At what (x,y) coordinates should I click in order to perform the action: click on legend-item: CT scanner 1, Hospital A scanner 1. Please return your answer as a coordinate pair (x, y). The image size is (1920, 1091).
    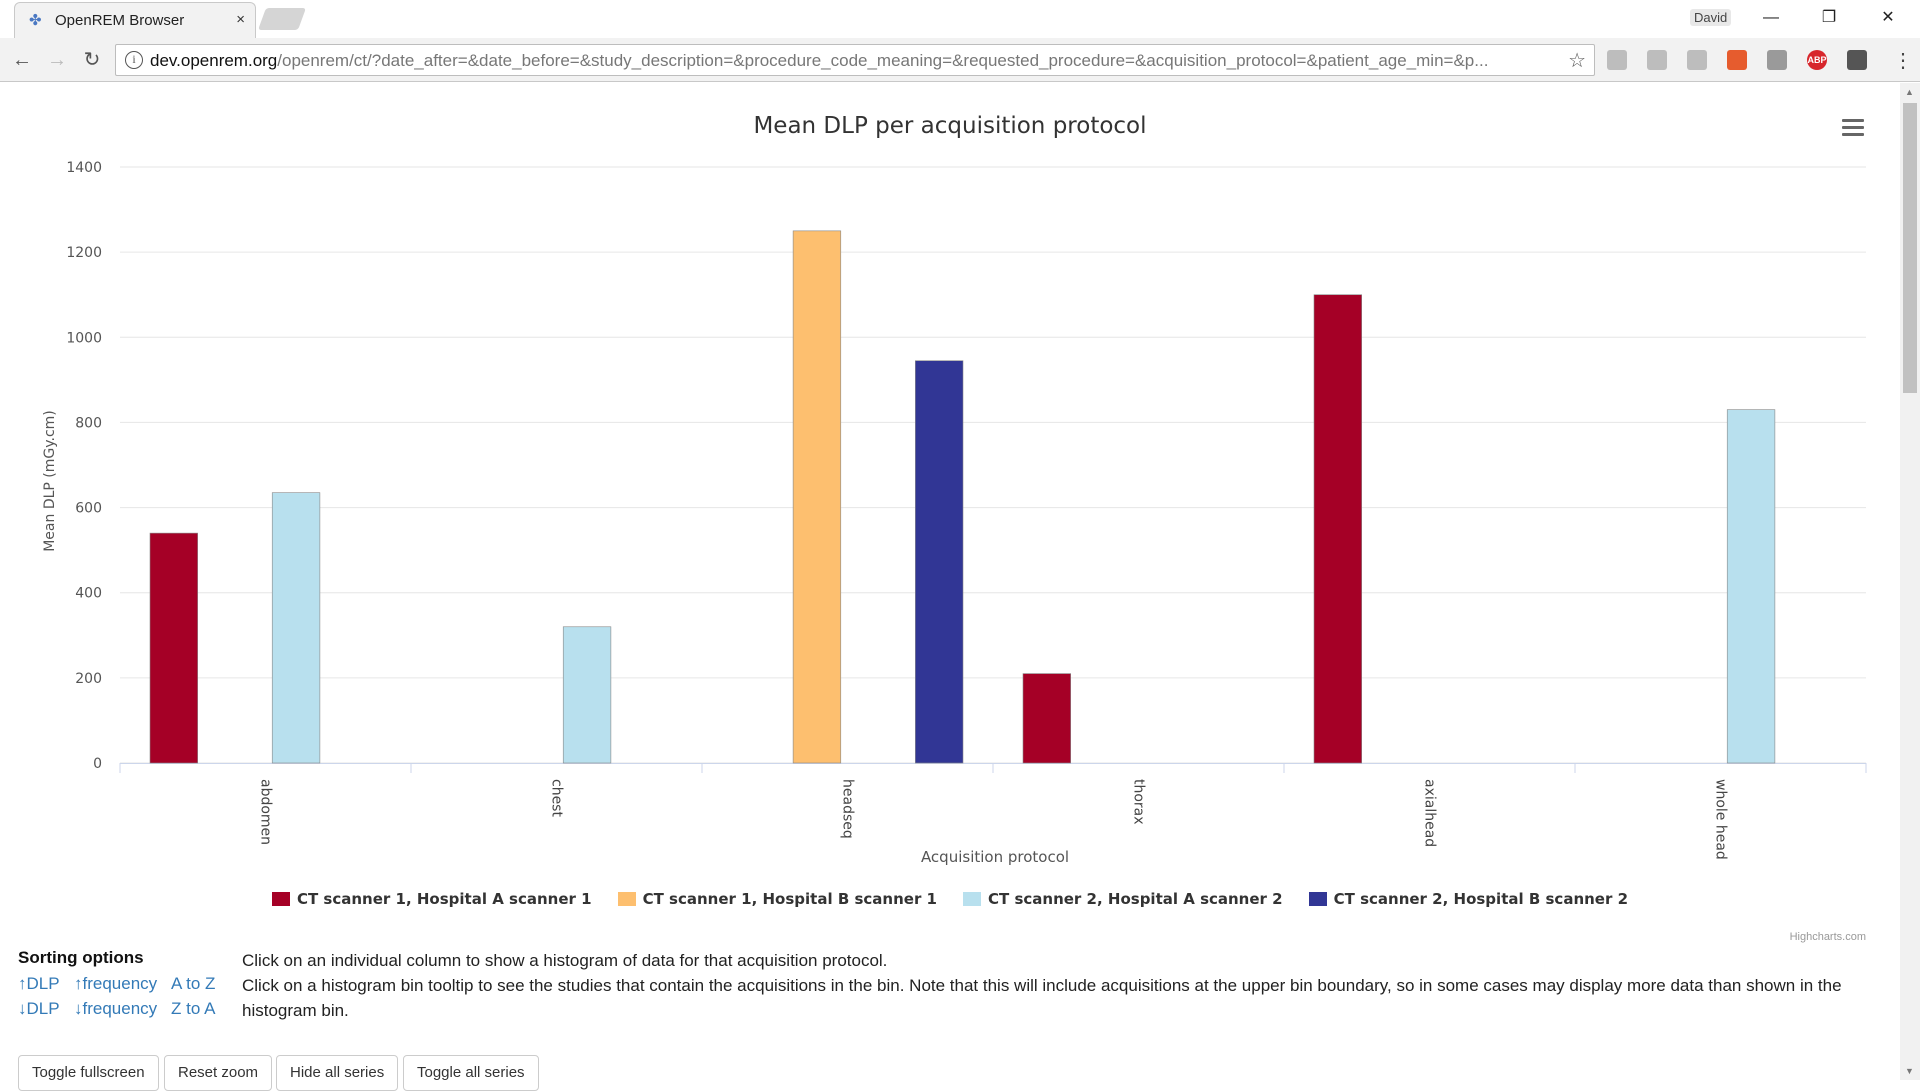
    Looking at the image, I should click on (431, 899).